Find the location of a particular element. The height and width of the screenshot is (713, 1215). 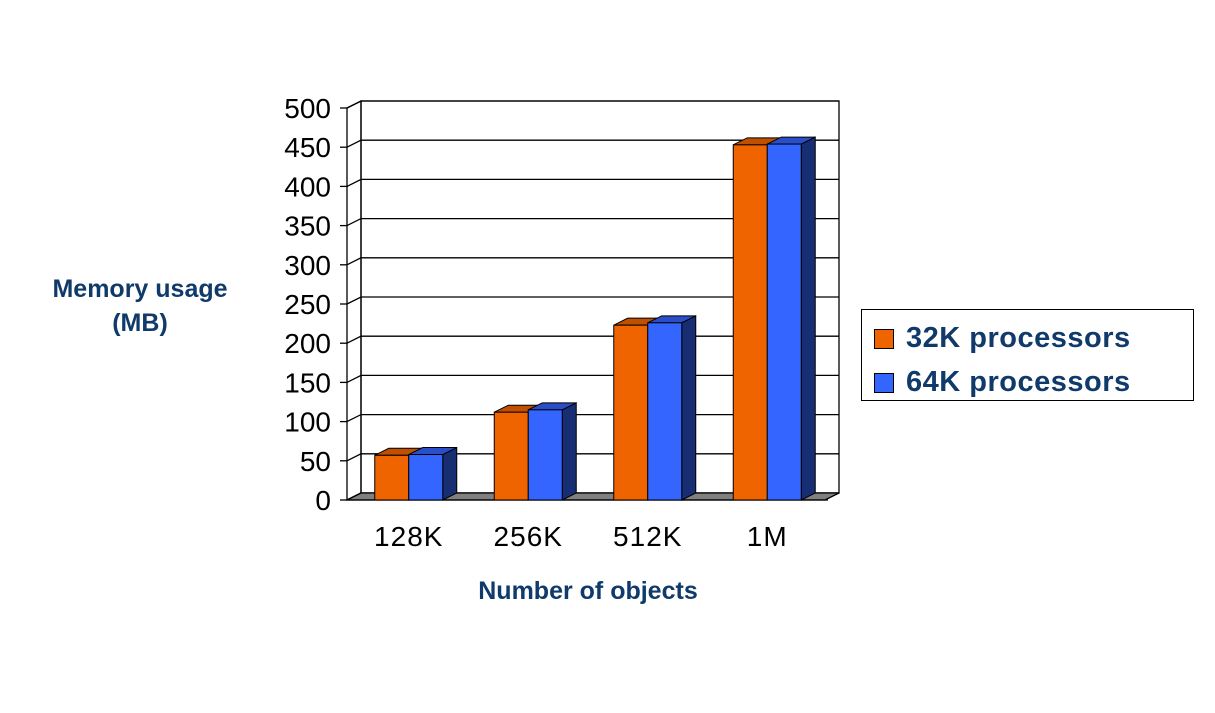

y-tick-label: 450 is located at coordinates (307, 147).